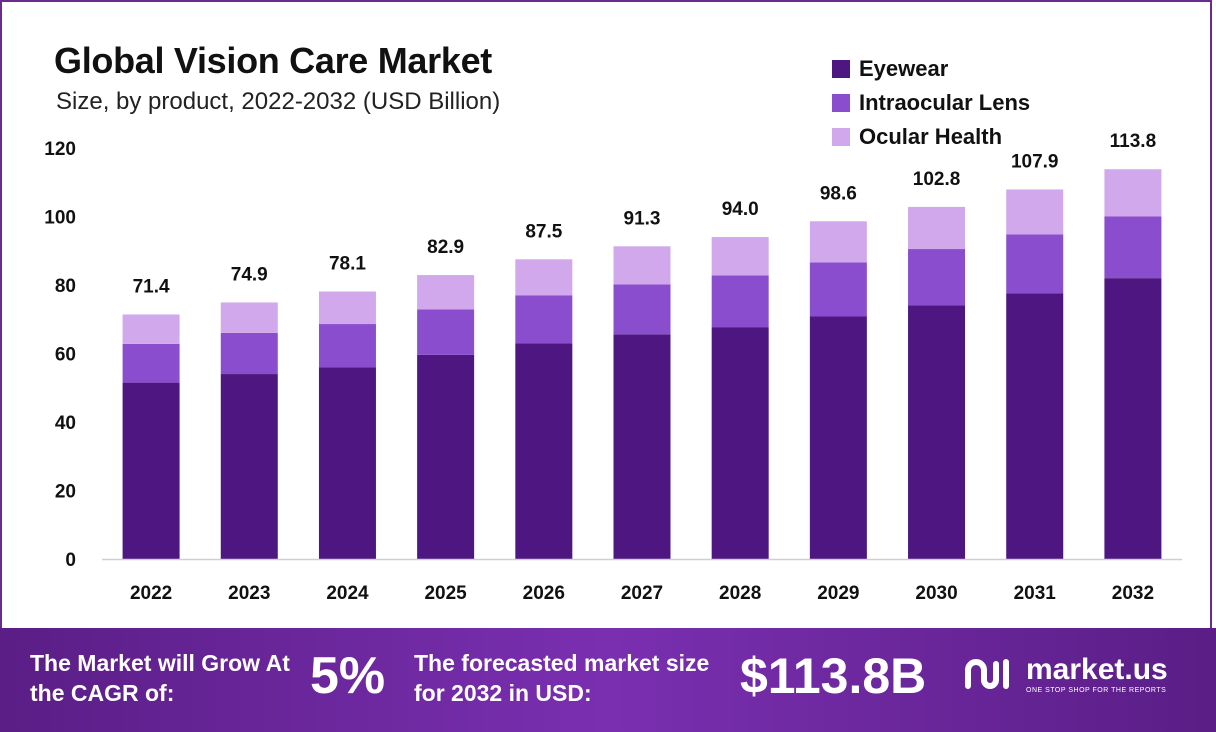  I want to click on legend-swatch-eyewear, so click(841, 69).